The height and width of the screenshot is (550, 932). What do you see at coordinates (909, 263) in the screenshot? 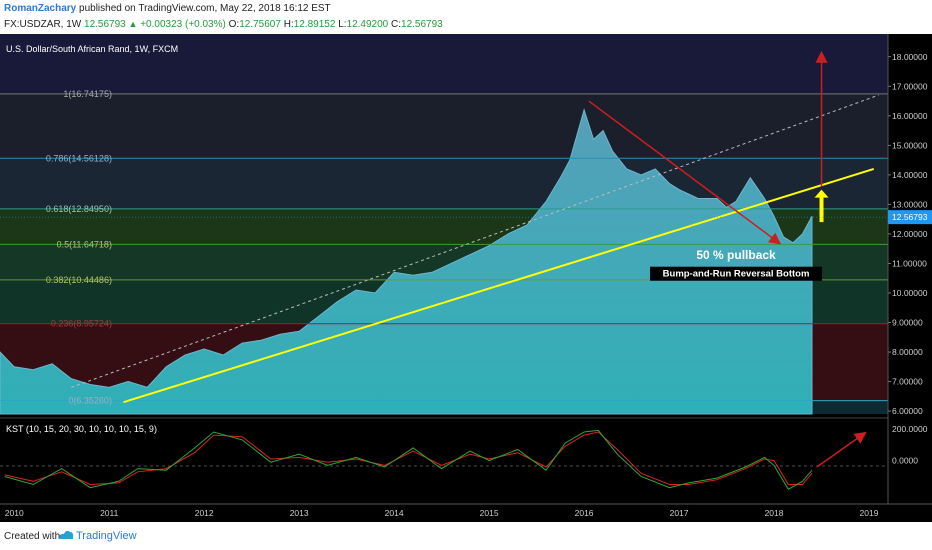
I see `price-tick-label: 11.00000` at bounding box center [909, 263].